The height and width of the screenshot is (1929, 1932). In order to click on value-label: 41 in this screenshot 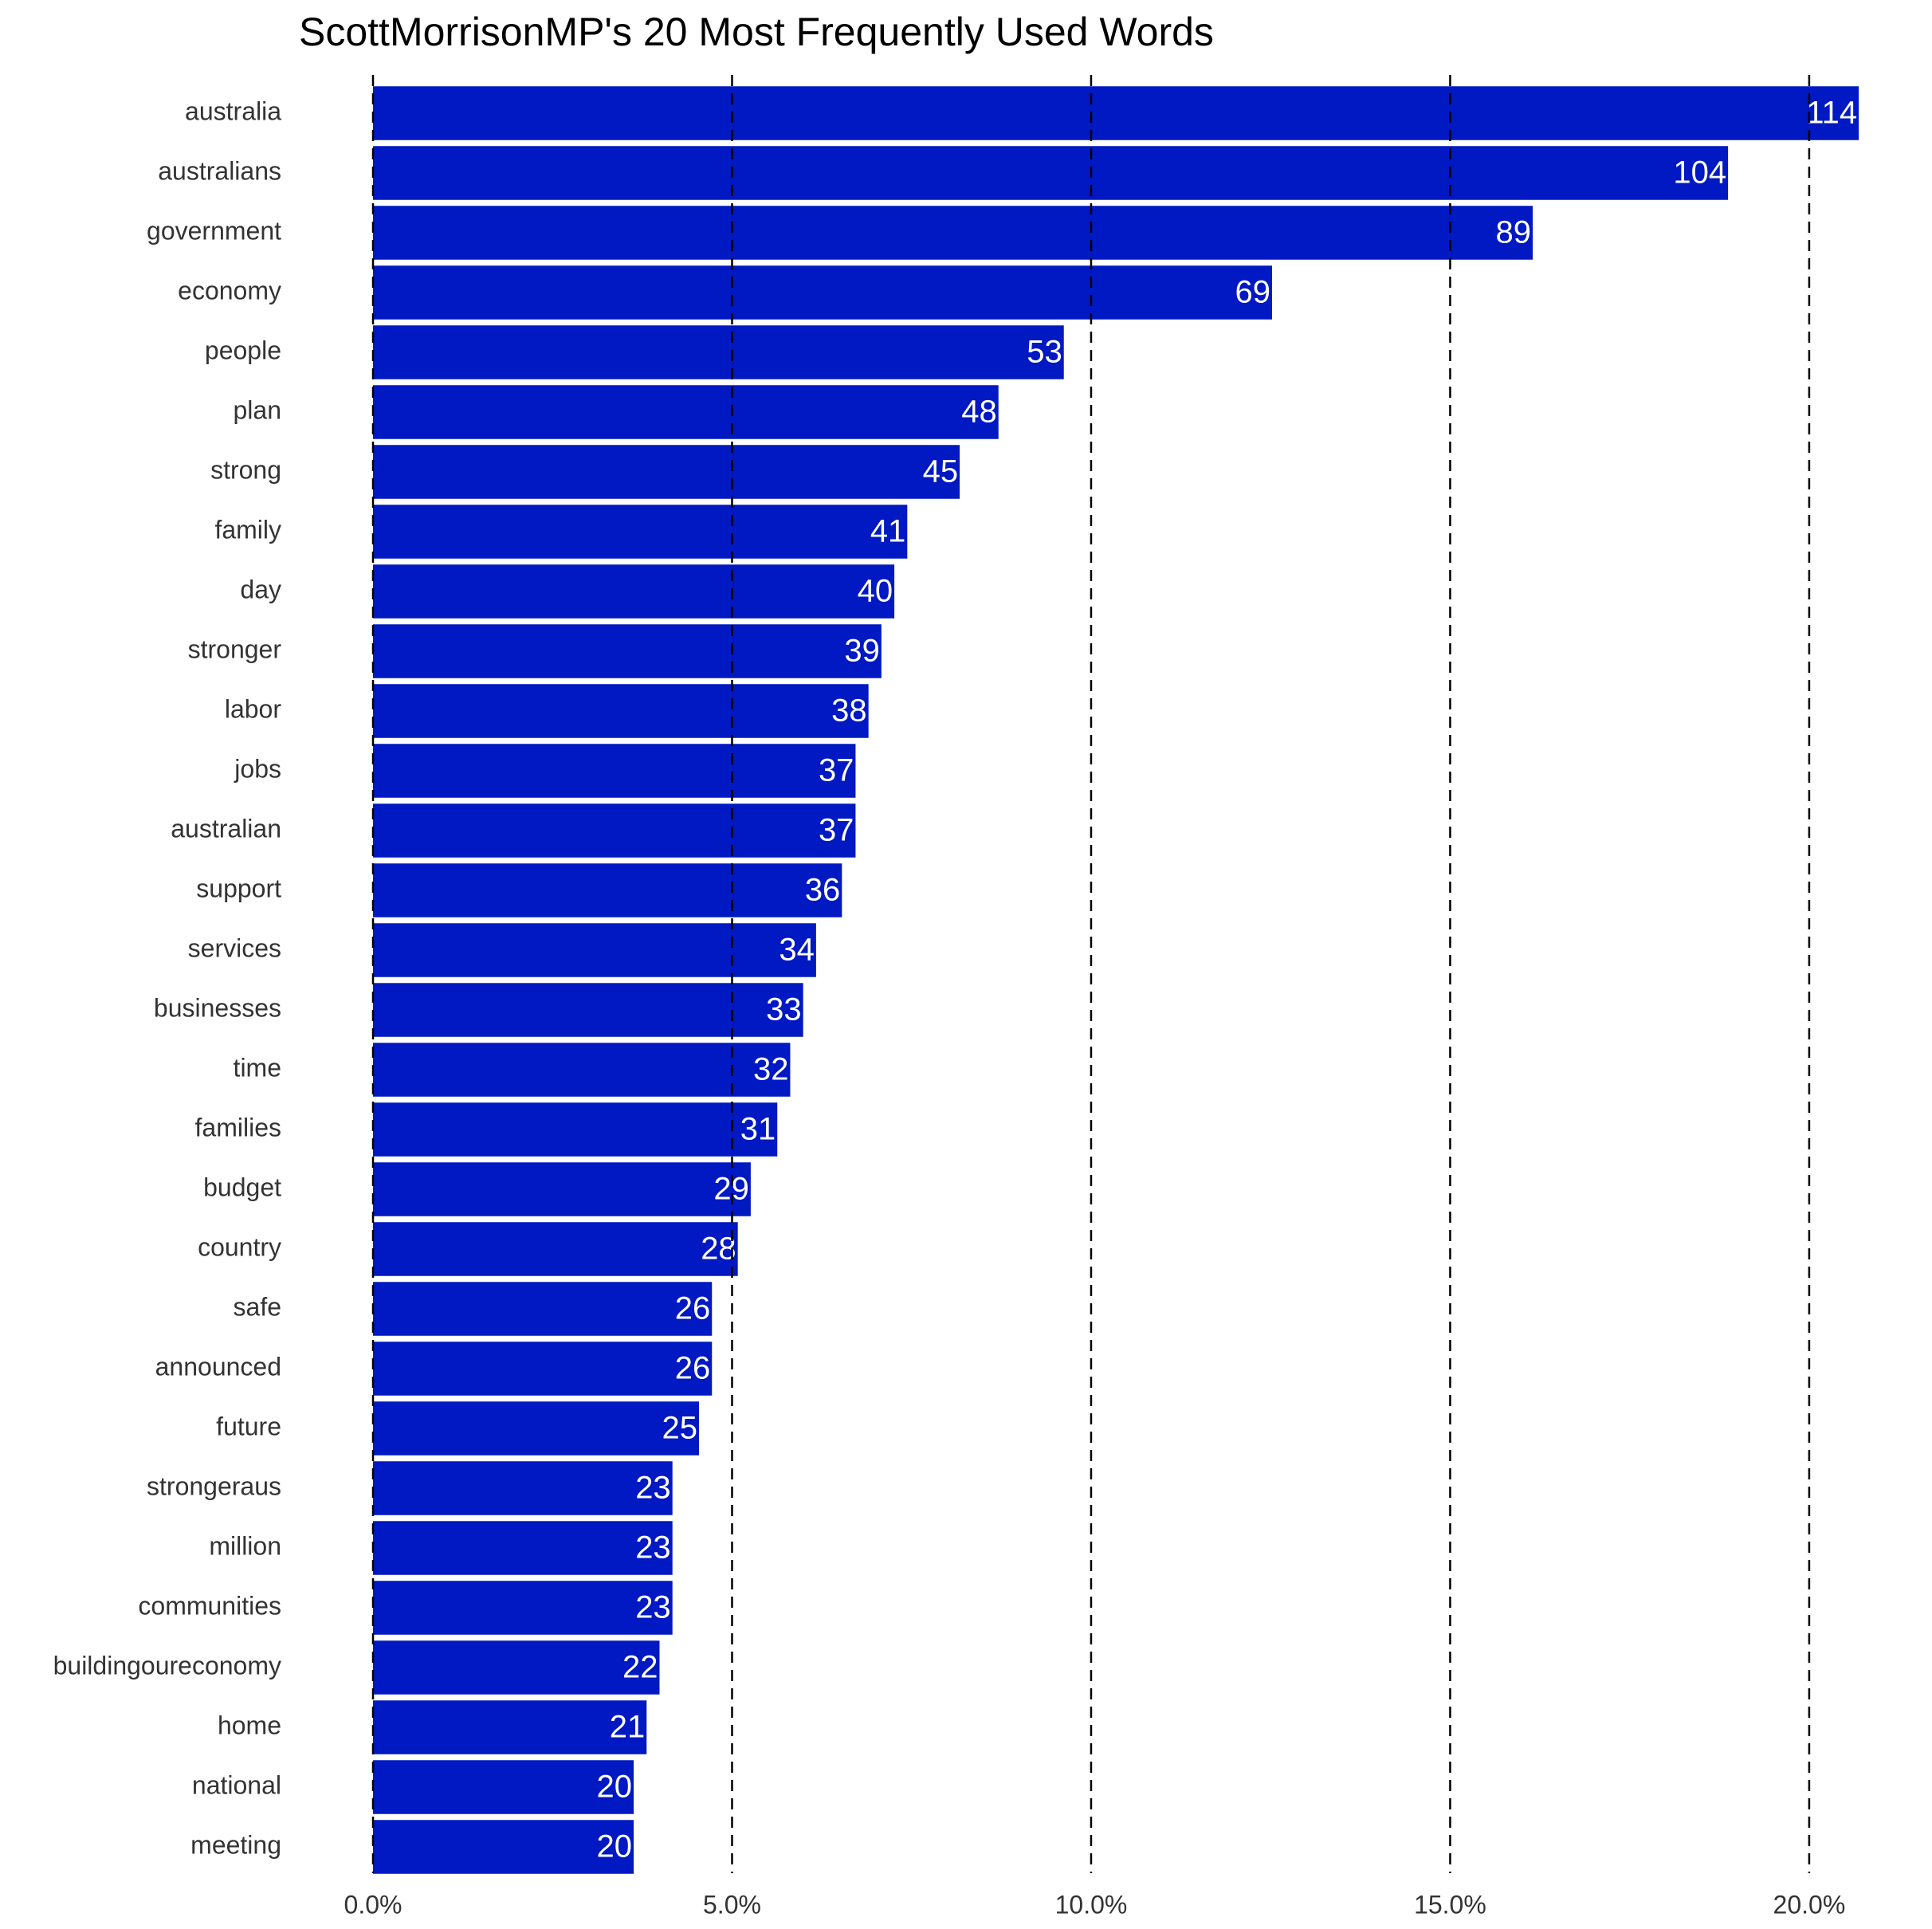, I will do `click(888, 531)`.